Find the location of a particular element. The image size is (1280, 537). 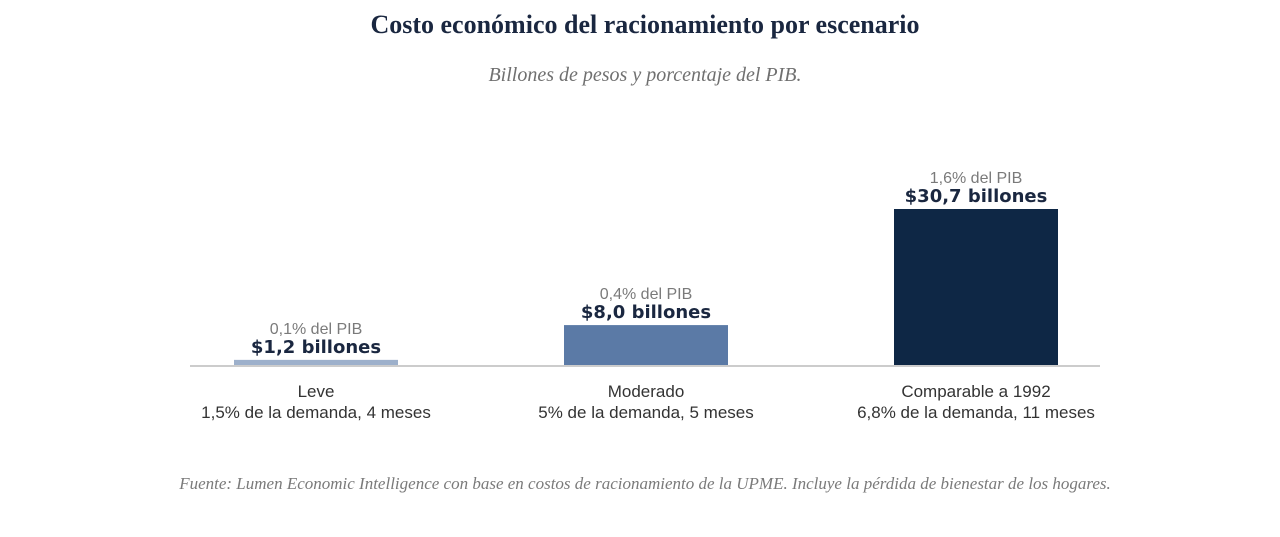

category-detail-2: 5% de la demanda, 5 meses is located at coordinates (645, 412).